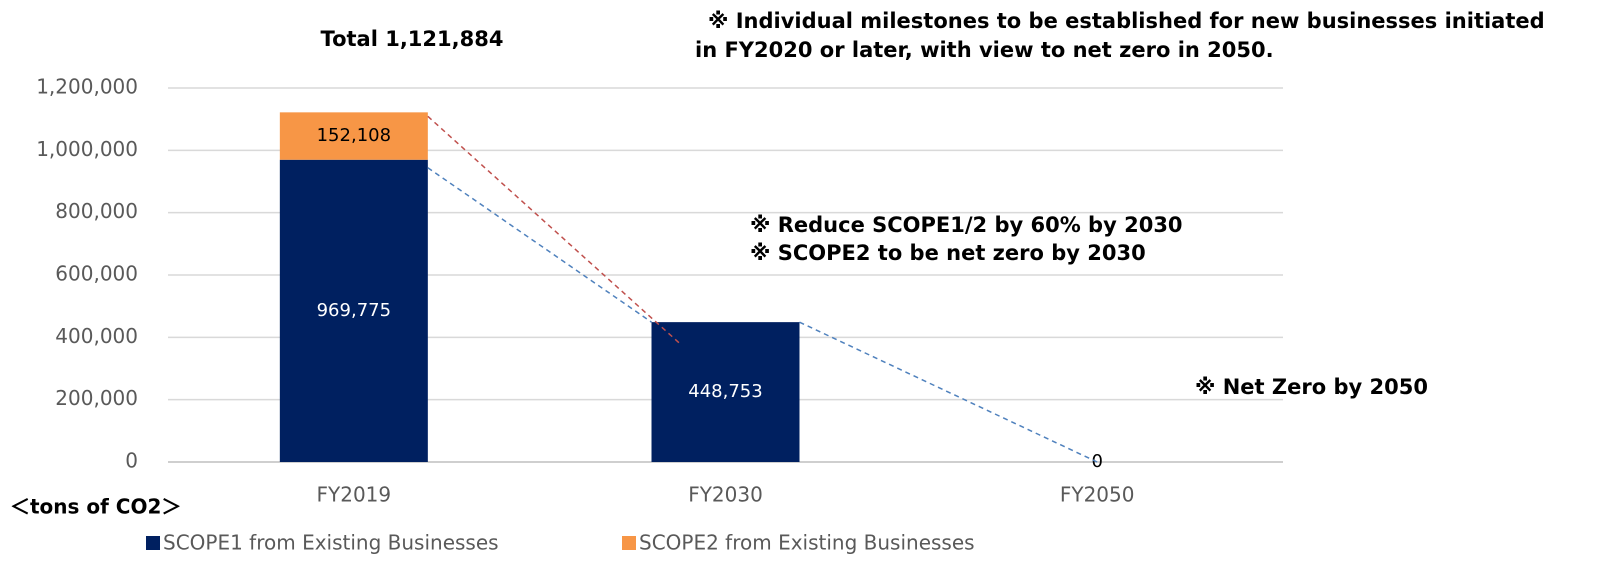 The width and height of the screenshot is (1618, 573). What do you see at coordinates (95, 507) in the screenshot?
I see `y-axis-label: ＜tons of CO2＞` at bounding box center [95, 507].